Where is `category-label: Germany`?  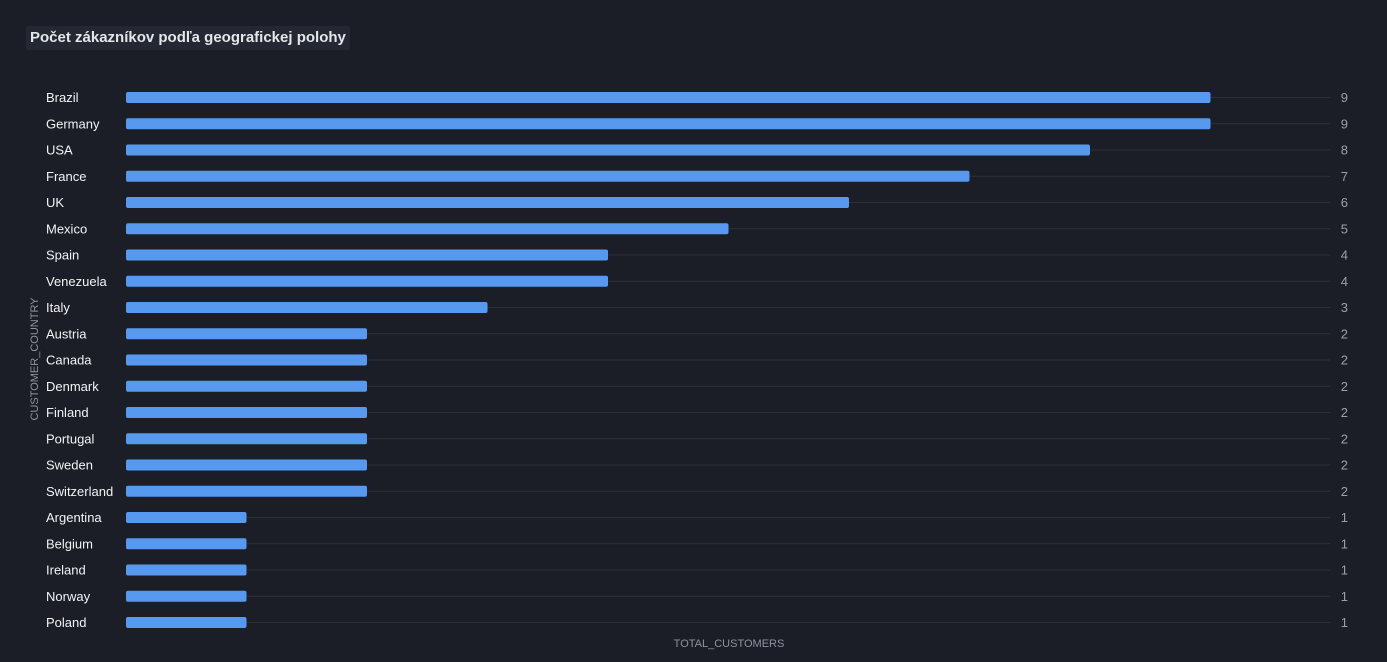 category-label: Germany is located at coordinates (73, 123).